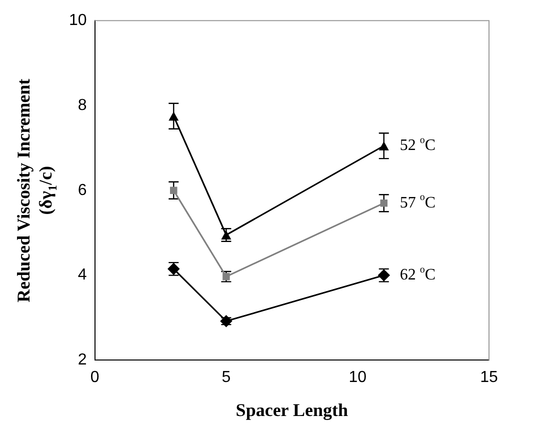  What do you see at coordinates (357, 377) in the screenshot?
I see `x-tick-label: 10` at bounding box center [357, 377].